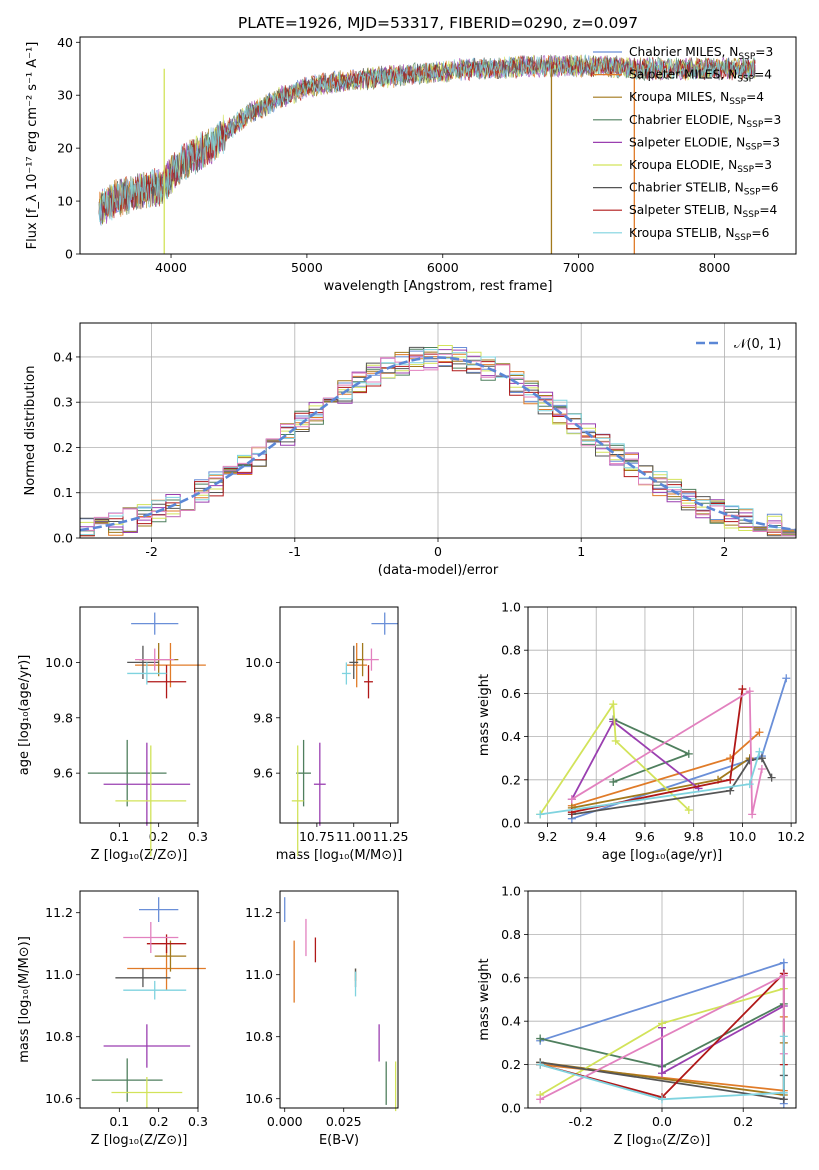 The image size is (819, 1170). What do you see at coordinates (259, 1036) in the screenshot?
I see `y-tick-label: 10.8` at bounding box center [259, 1036].